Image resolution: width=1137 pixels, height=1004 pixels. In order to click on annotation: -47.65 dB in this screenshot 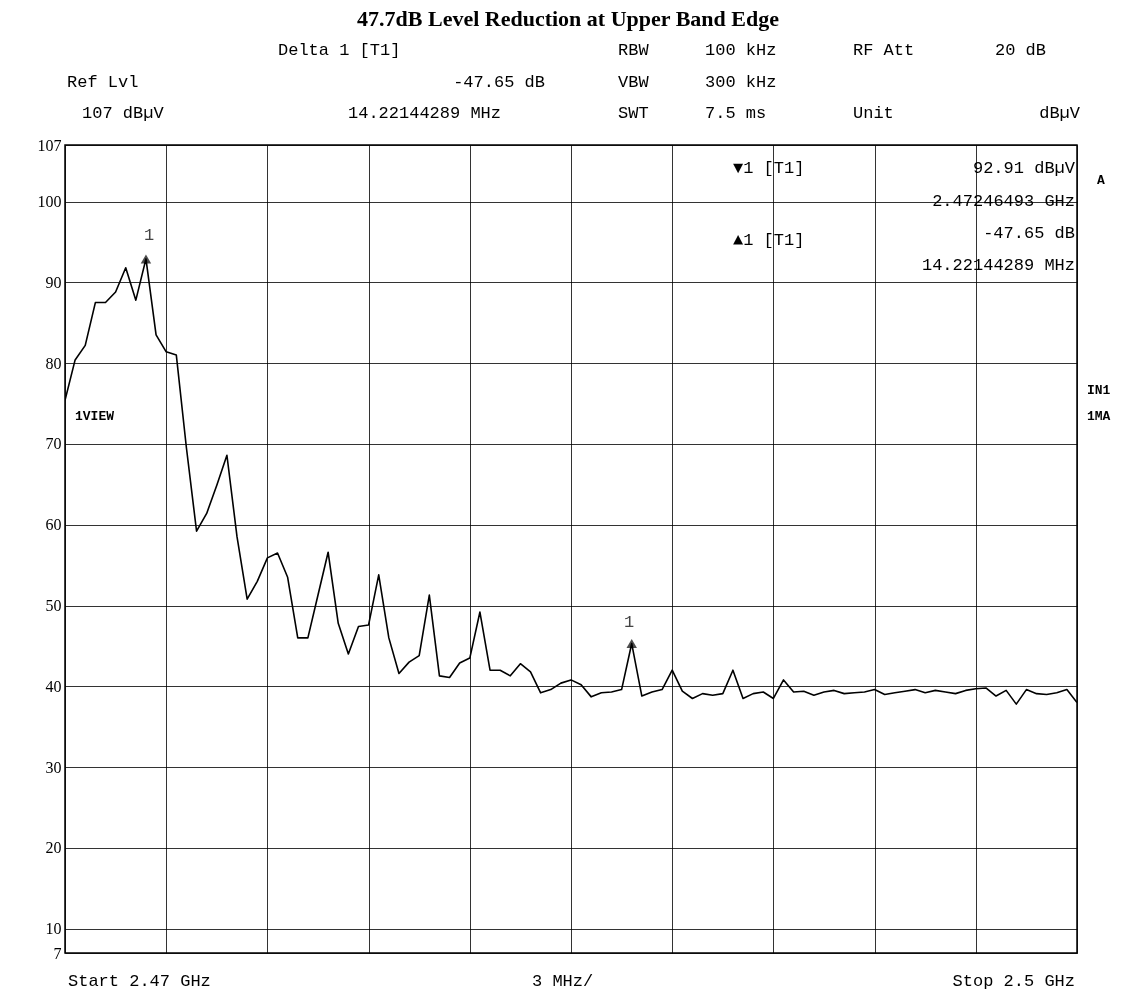, I will do `click(1029, 233)`.